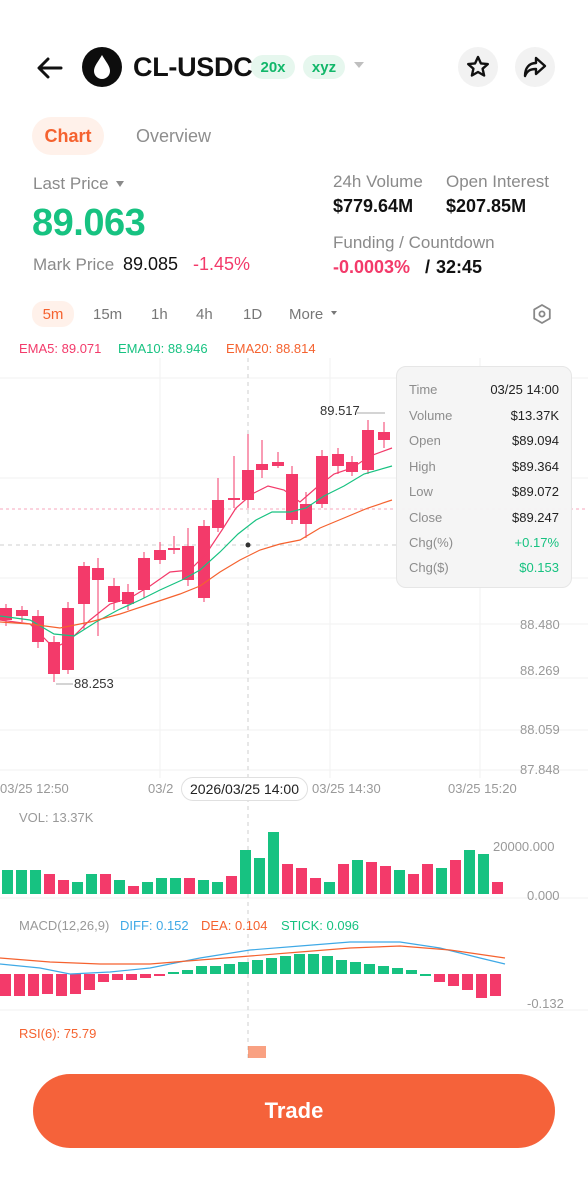 The height and width of the screenshot is (1200, 588). Describe the element at coordinates (484, 567) in the screenshot. I see `tooltip-row: Chg($) $0.153` at that location.